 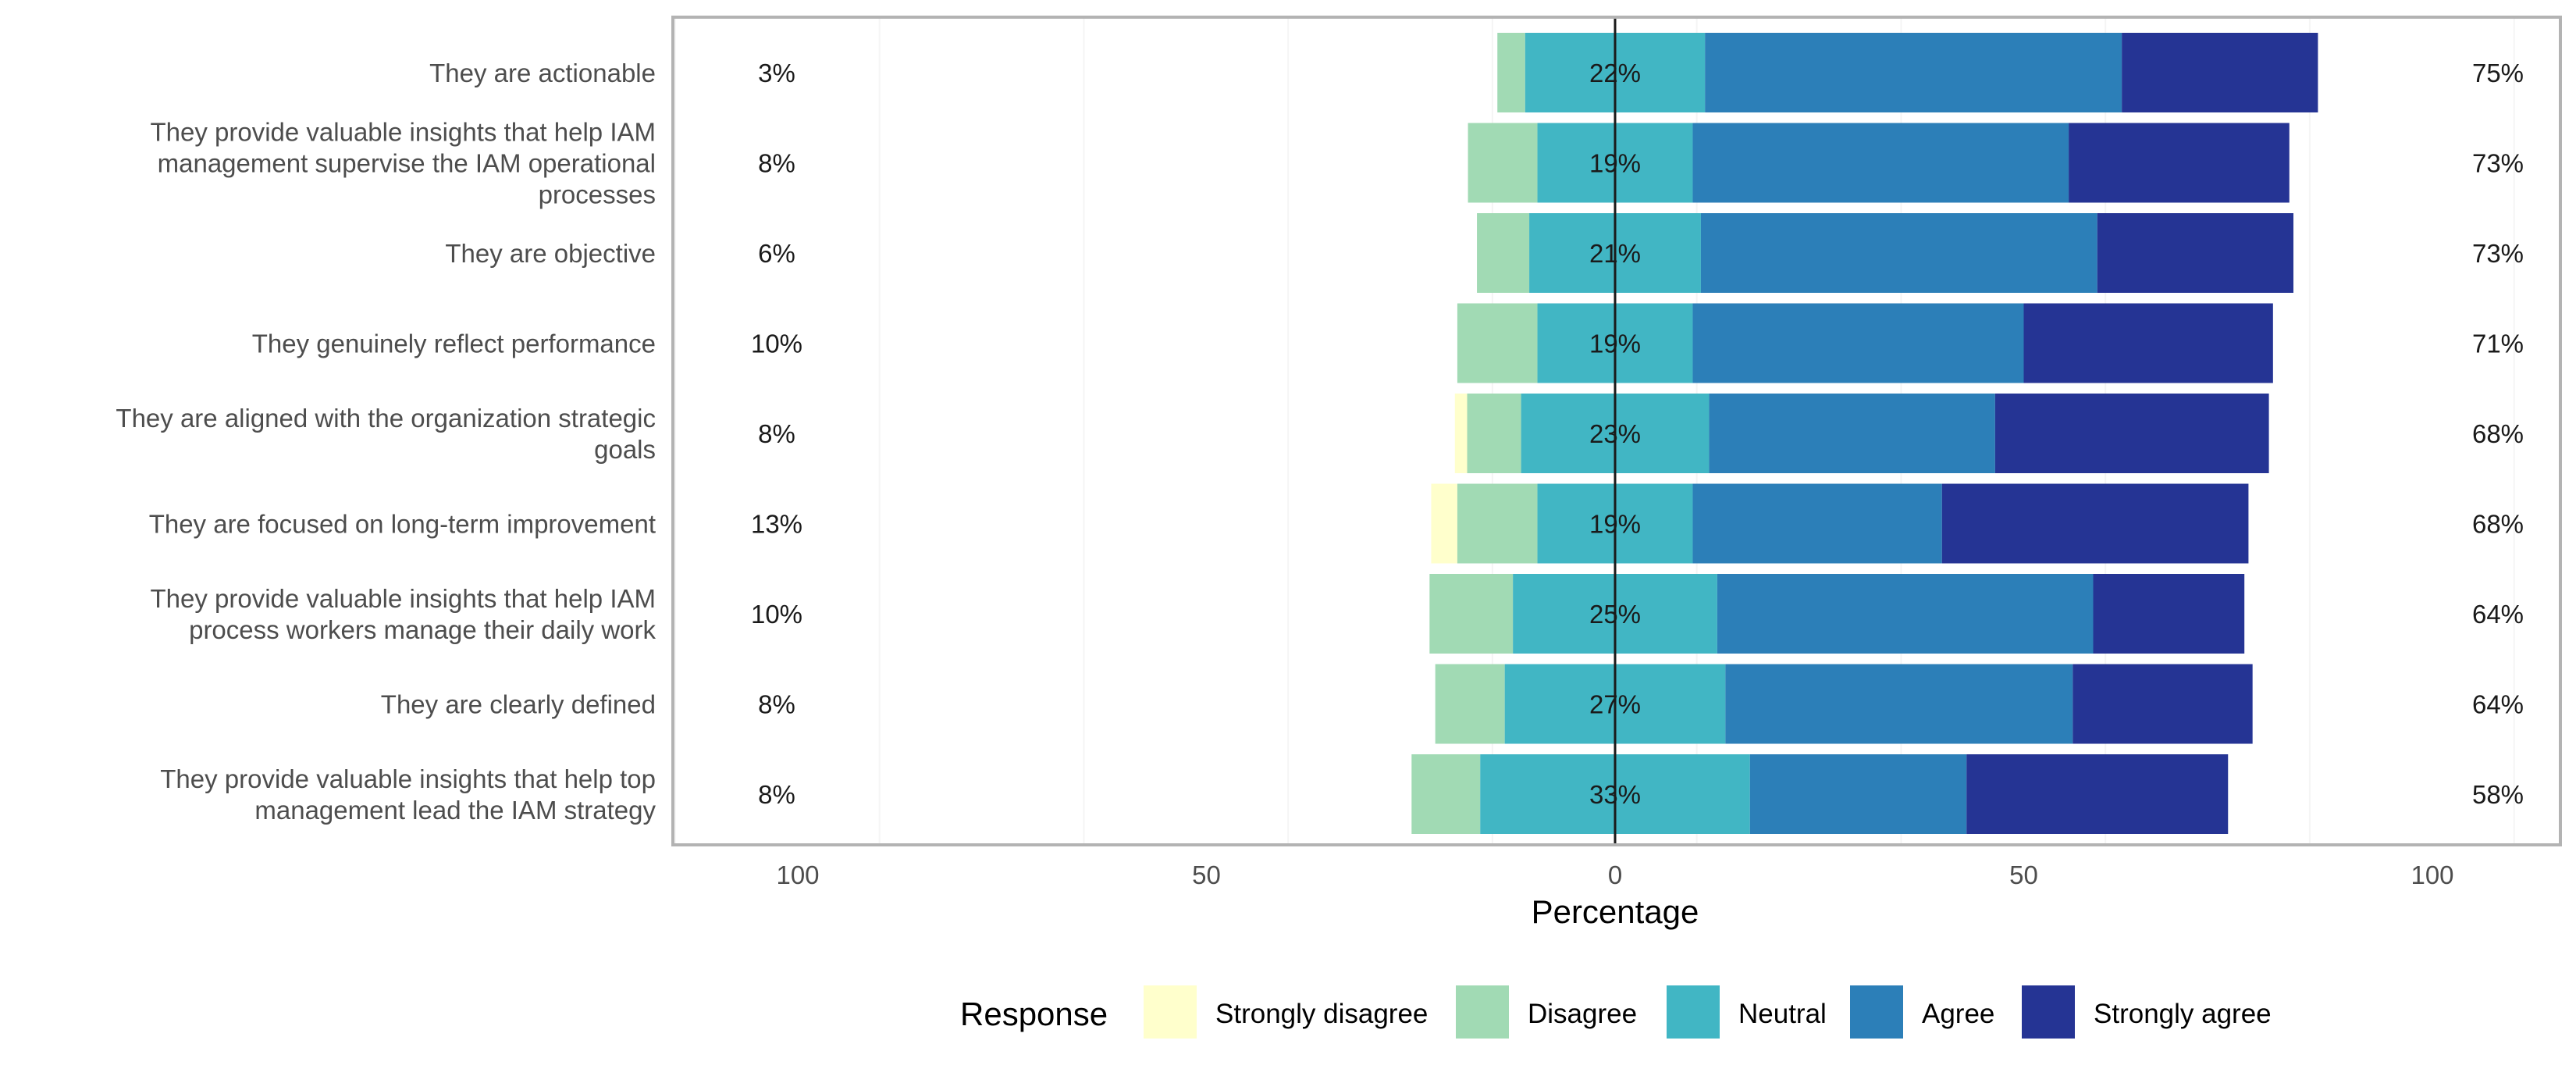 I want to click on left-percent-label: 13%, so click(x=776, y=524).